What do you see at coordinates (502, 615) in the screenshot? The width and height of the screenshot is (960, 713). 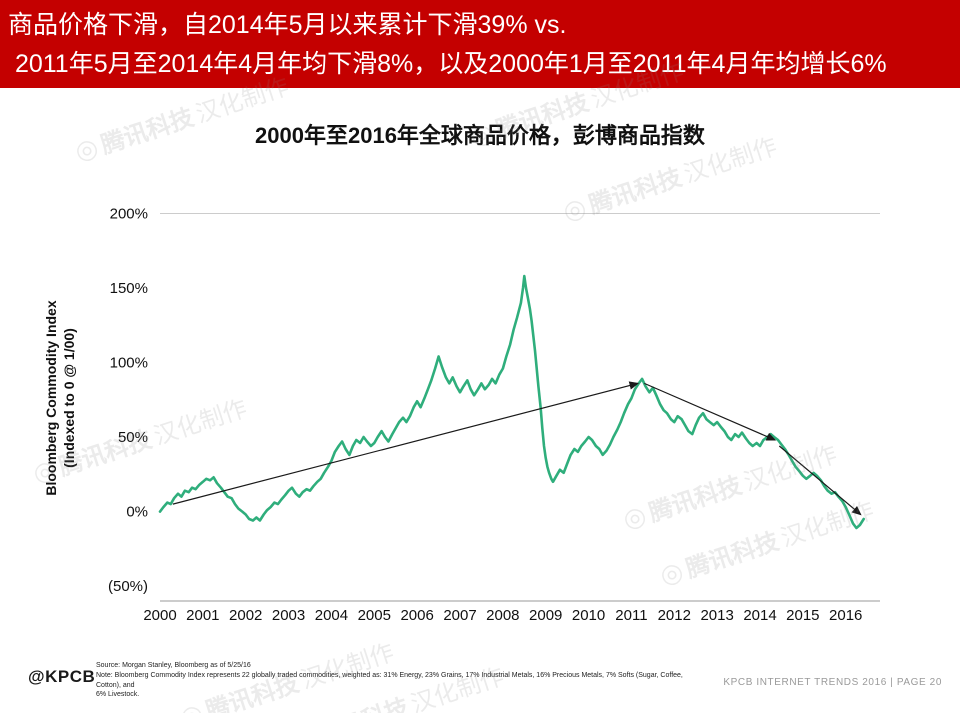 I see `x-tick-label: 2008` at bounding box center [502, 615].